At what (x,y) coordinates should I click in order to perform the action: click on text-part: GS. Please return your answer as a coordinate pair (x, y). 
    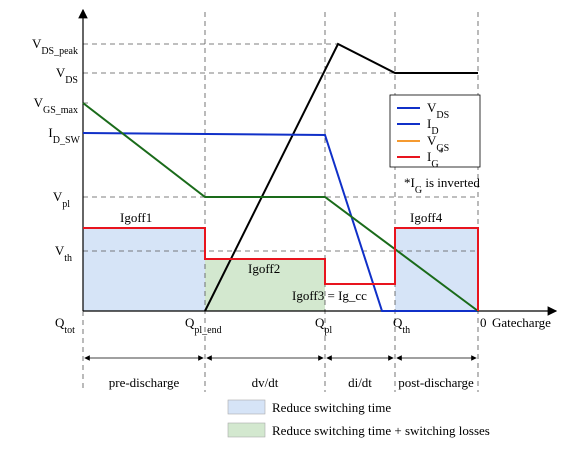
    Looking at the image, I should click on (442, 148).